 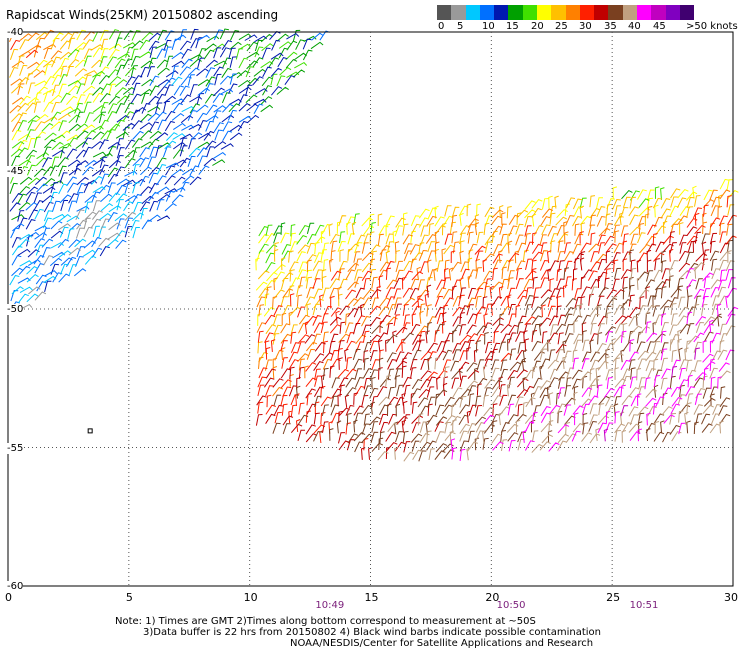 What do you see at coordinates (460, 26) in the screenshot?
I see `color-scale-label: 5` at bounding box center [460, 26].